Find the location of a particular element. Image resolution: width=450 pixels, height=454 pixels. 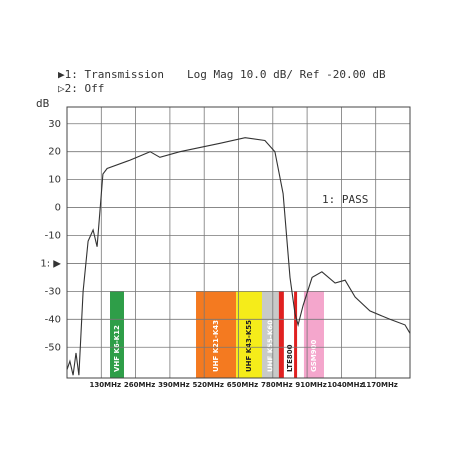

y-tick-label: -40 is located at coordinates (53, 319).